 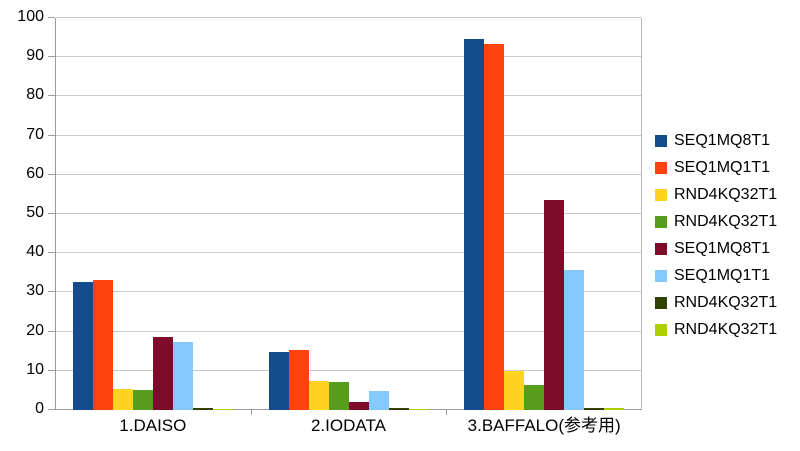 I want to click on y-tick-label: 20, so click(x=35, y=330).